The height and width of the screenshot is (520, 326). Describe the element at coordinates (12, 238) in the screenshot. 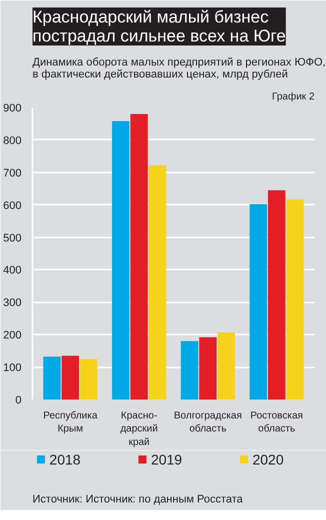

I see `y-tick-label: 500` at that location.